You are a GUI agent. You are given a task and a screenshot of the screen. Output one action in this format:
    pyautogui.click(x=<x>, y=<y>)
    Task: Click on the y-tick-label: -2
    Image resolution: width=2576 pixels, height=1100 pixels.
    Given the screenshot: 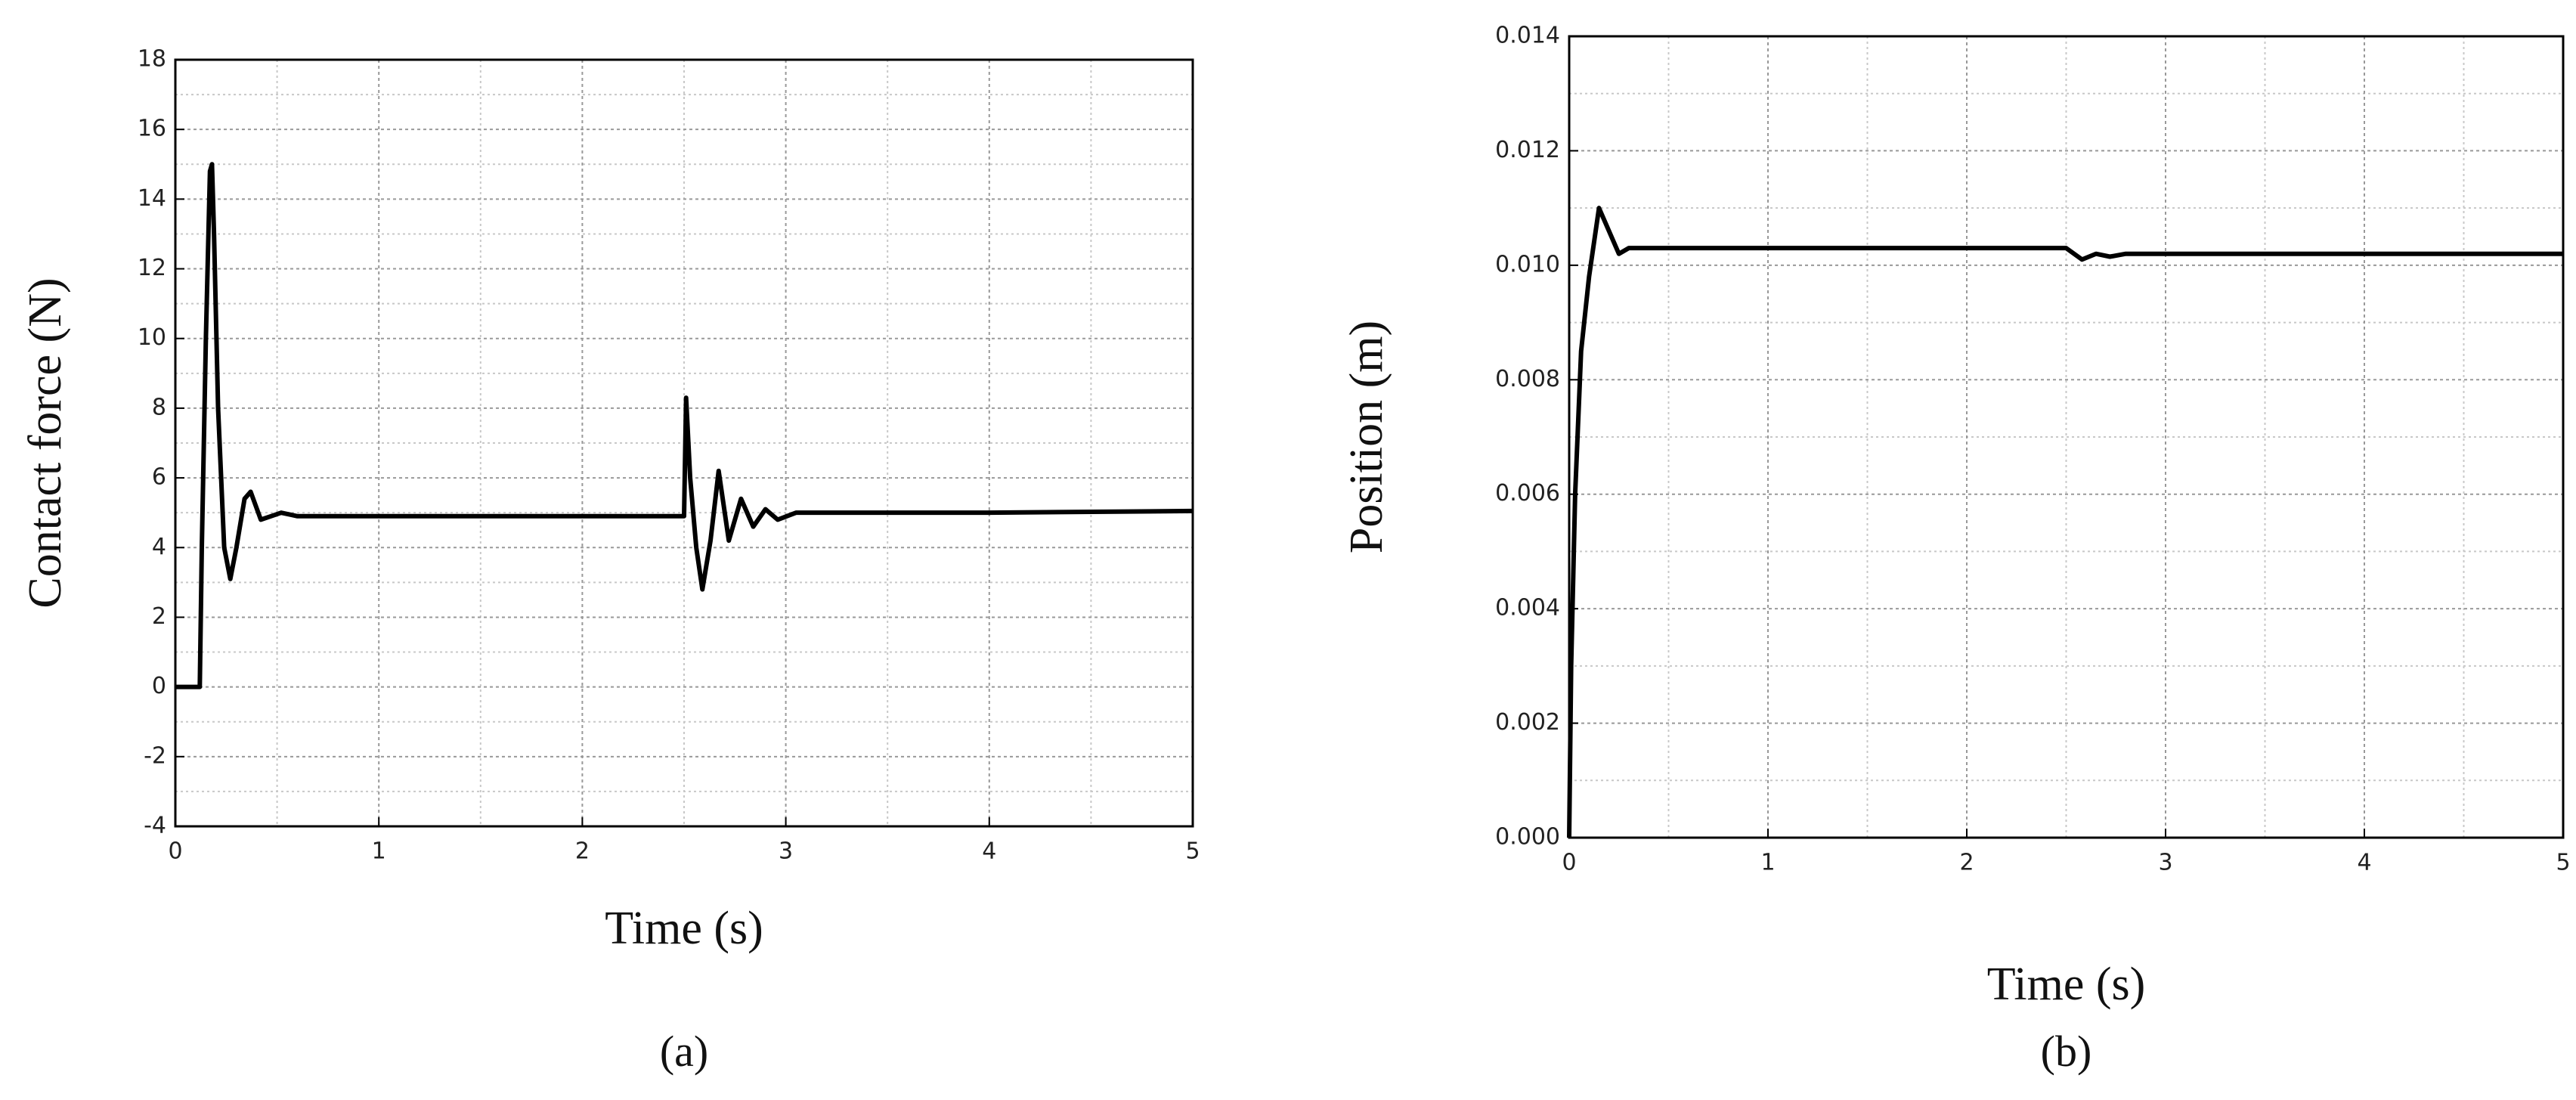 What is the action you would take?
    pyautogui.click(x=155, y=755)
    